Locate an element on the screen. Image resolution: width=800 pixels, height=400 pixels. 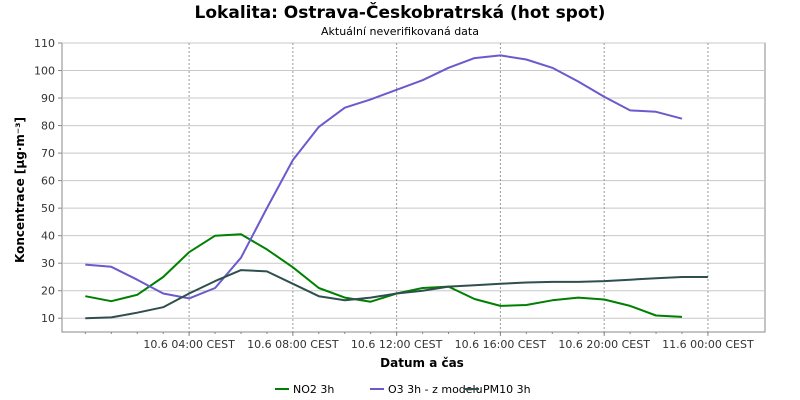
y-tick-label: 20 is located at coordinates (48, 291).